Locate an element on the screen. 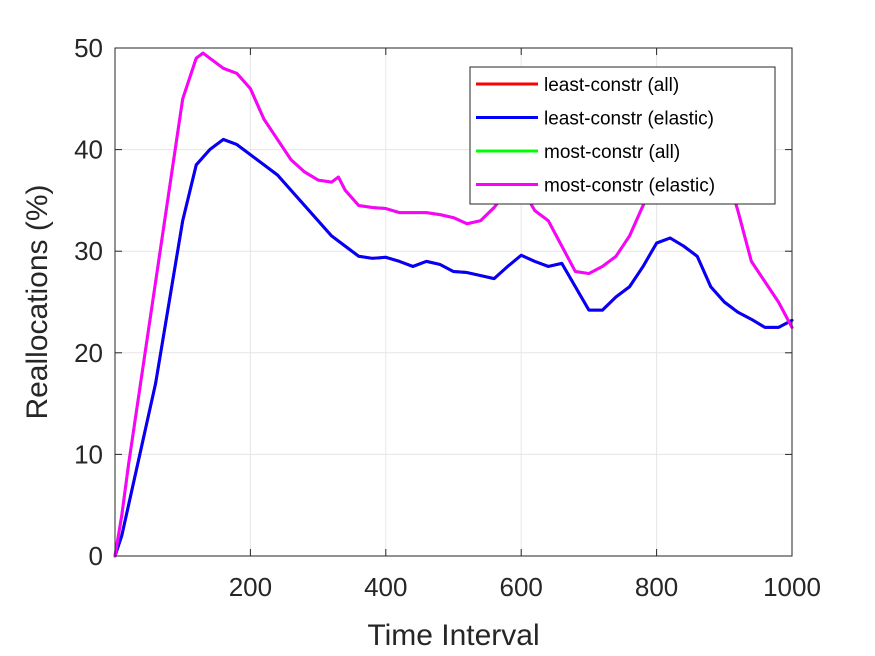  y-axis-label: Reallocations (%) is located at coordinates (37, 301).